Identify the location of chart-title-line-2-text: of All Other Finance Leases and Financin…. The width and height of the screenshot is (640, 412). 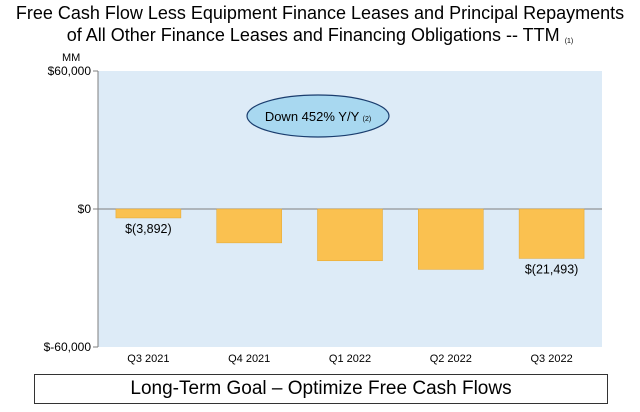
(313, 35).